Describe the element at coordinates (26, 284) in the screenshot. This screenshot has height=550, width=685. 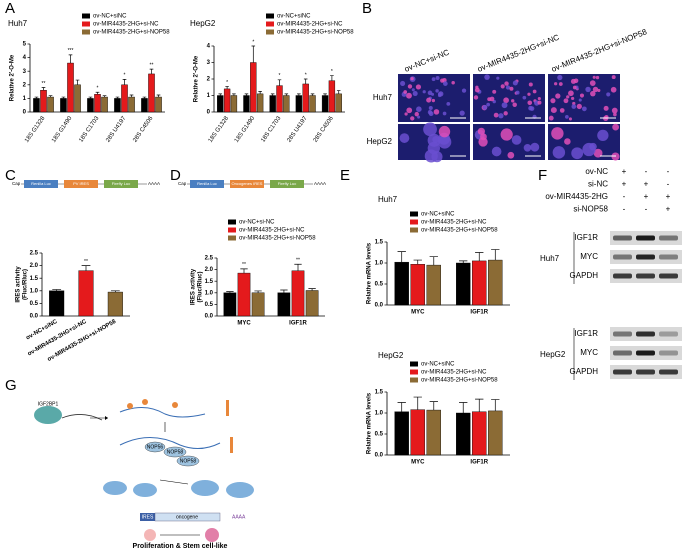
I see `y-axis-label: (Fluc/Rluc)` at that location.